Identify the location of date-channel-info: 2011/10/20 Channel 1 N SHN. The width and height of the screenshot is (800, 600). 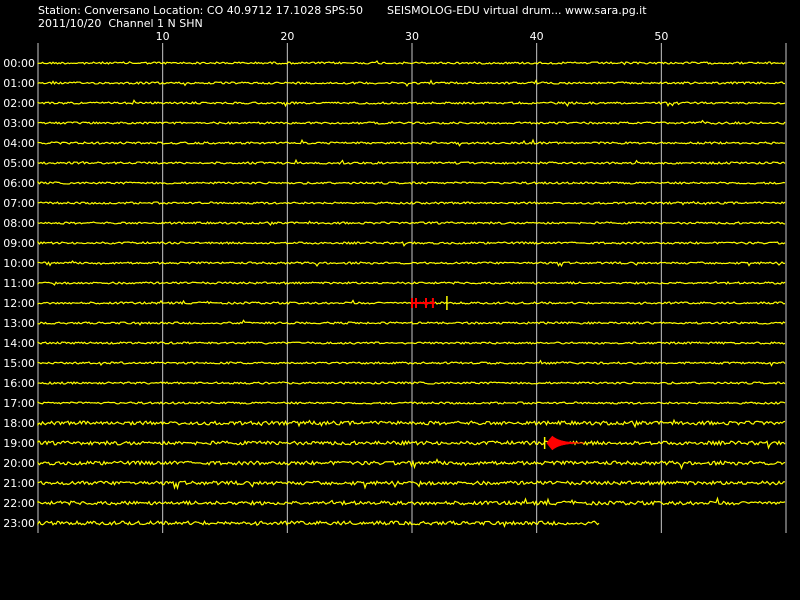
(120, 23).